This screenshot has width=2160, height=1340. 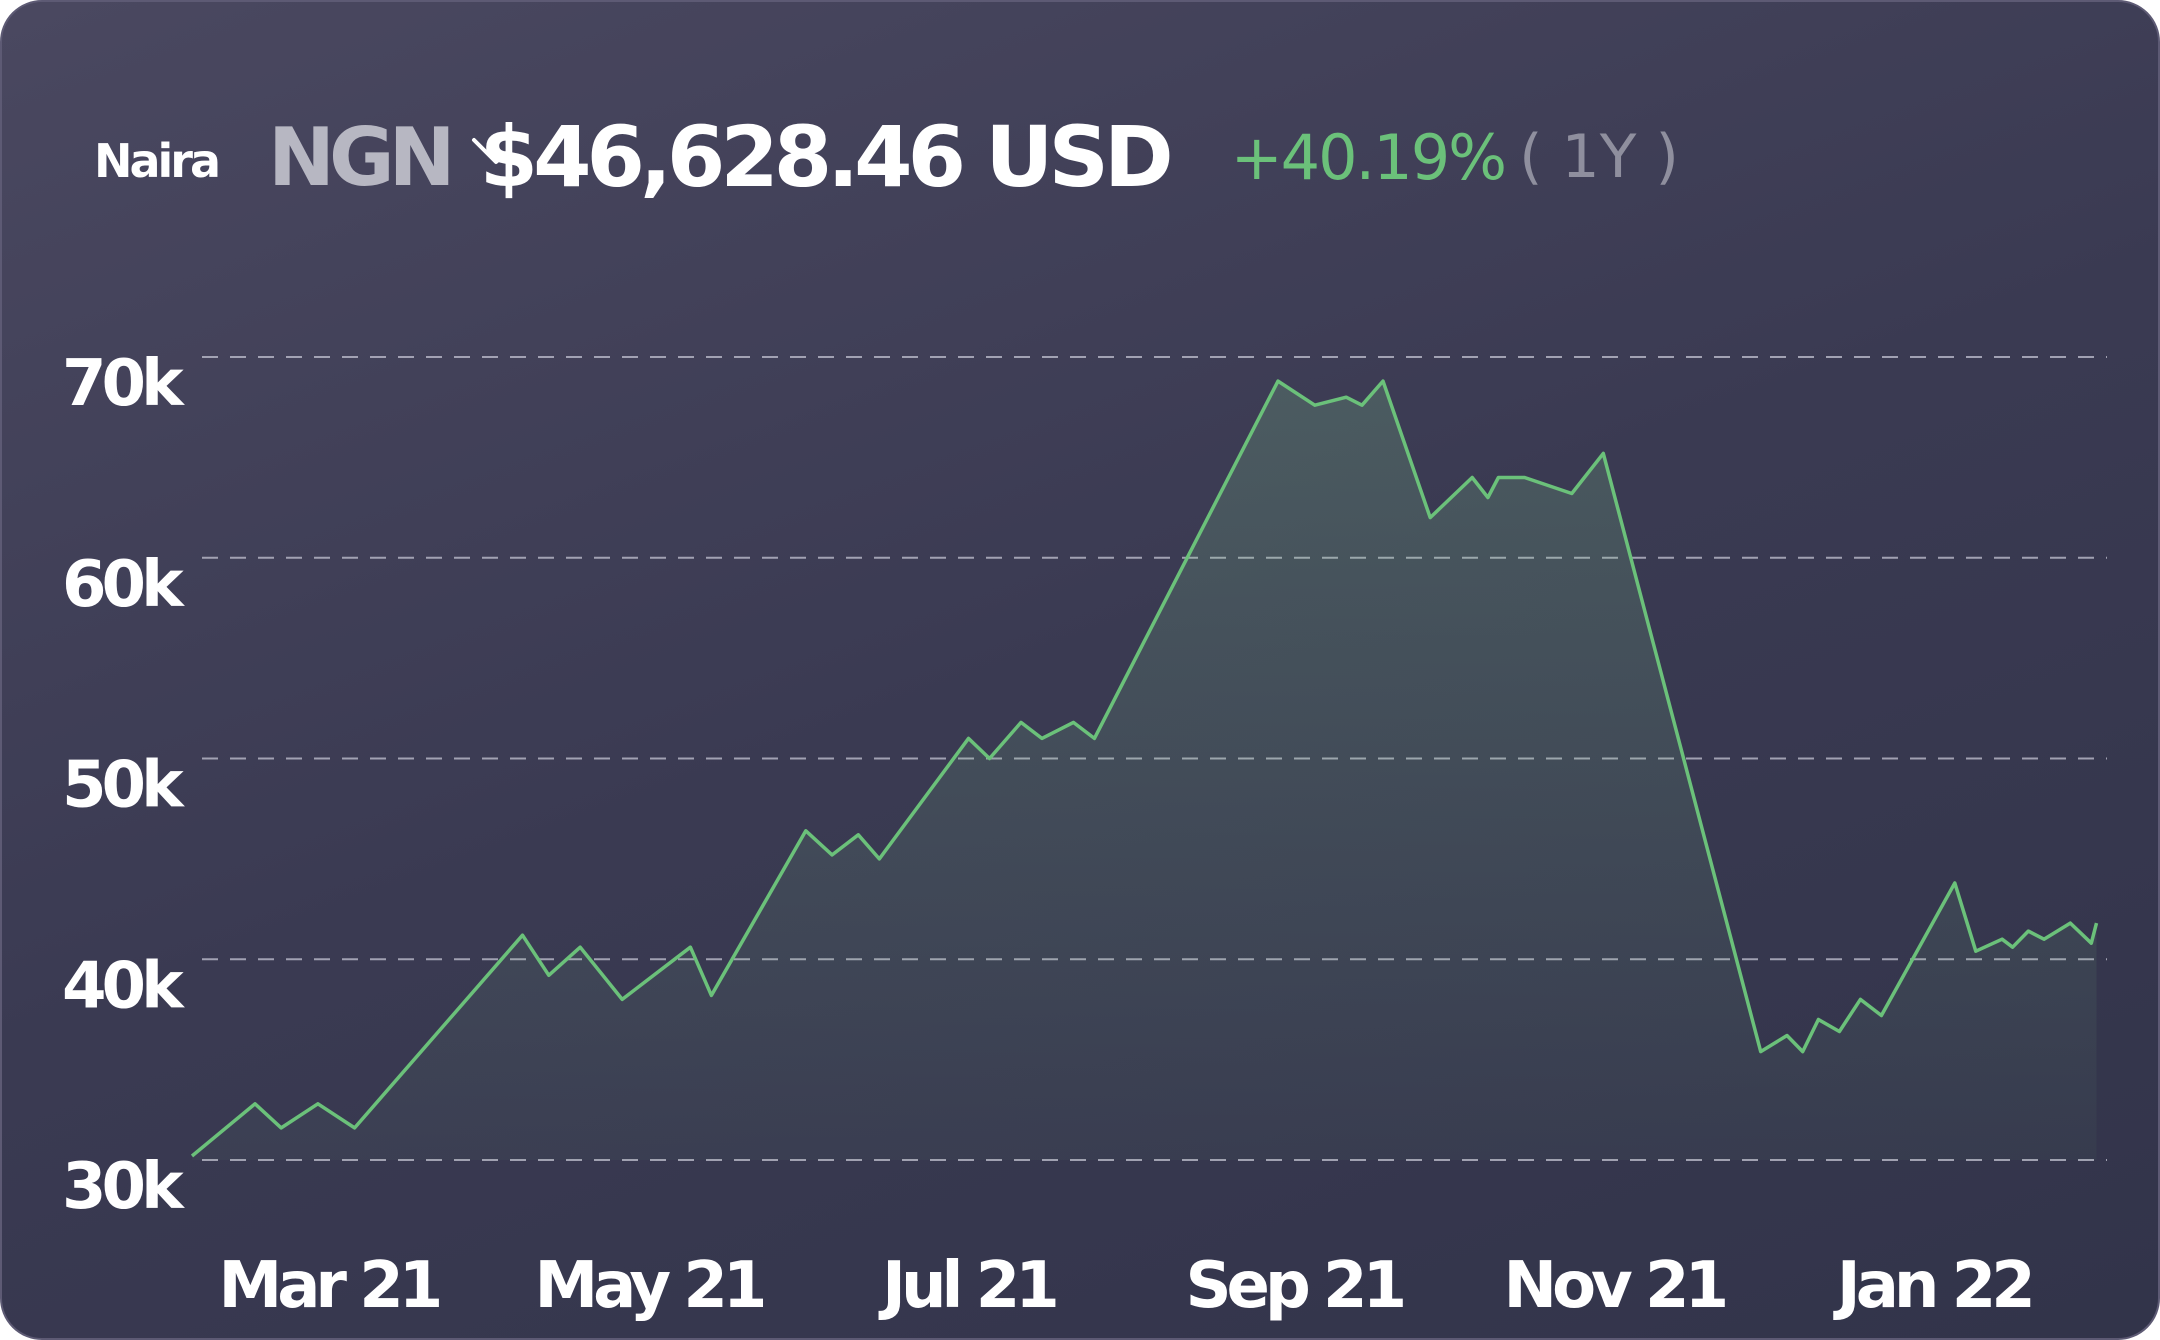 What do you see at coordinates (826, 157) in the screenshot?
I see `current-price: $46,628.46 USD` at bounding box center [826, 157].